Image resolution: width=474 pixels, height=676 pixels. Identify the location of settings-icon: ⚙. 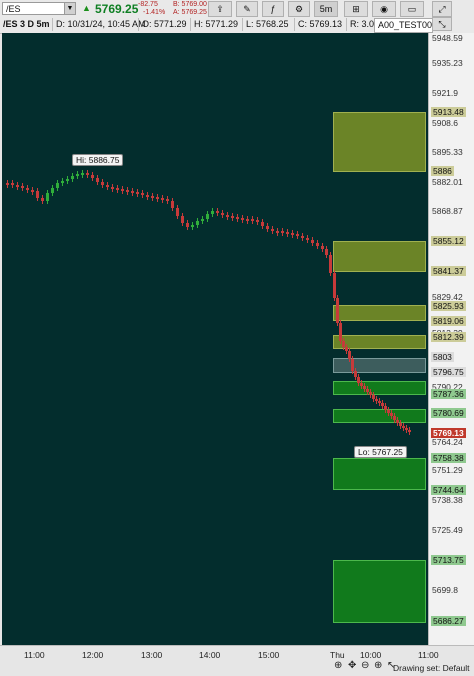
(299, 9).